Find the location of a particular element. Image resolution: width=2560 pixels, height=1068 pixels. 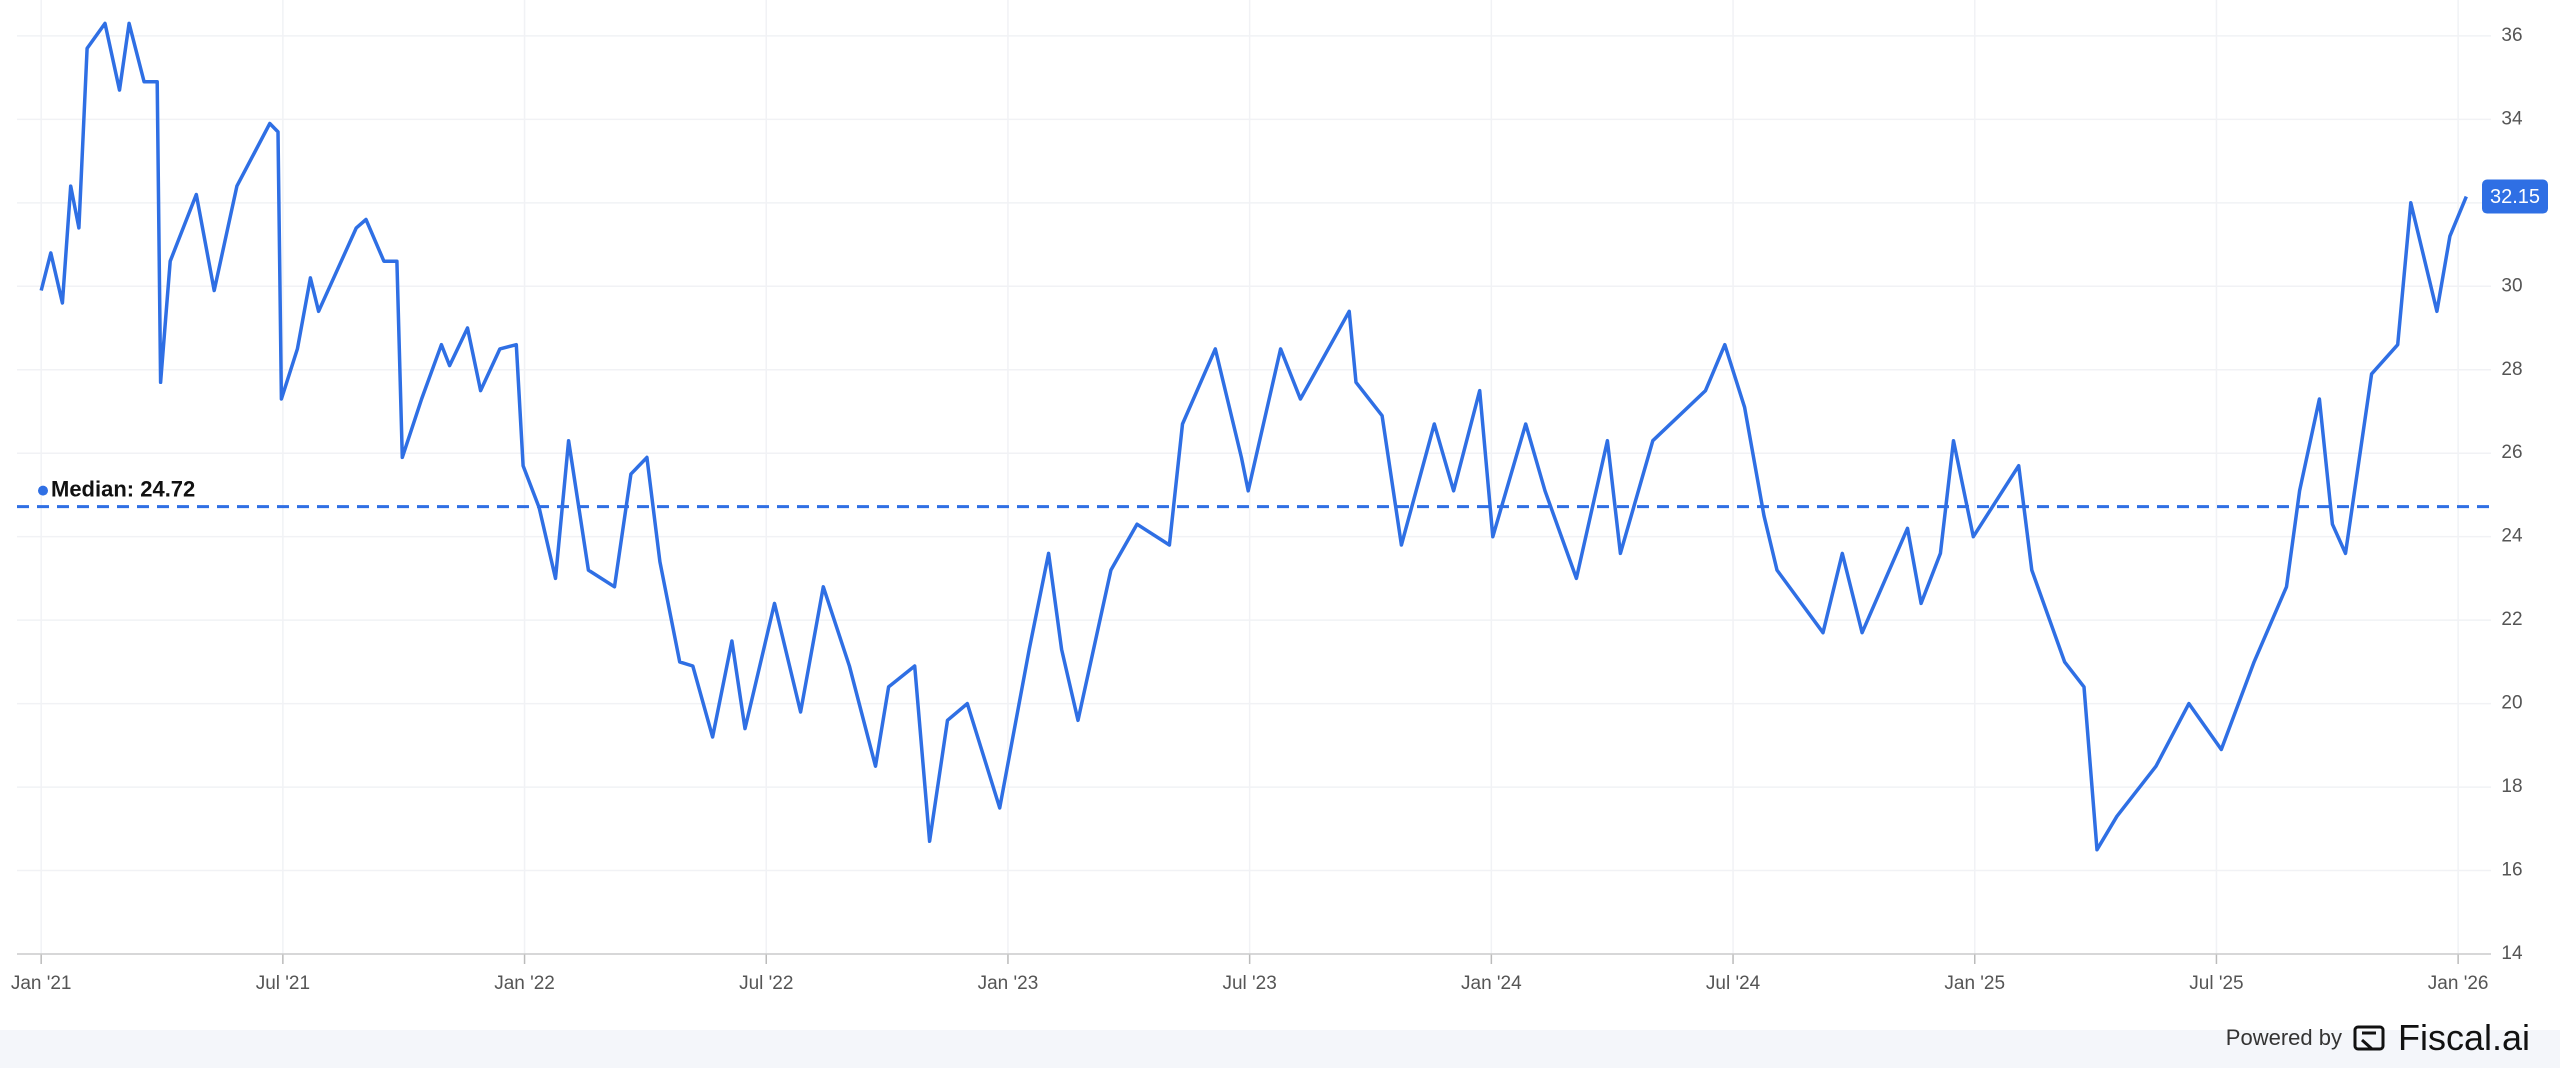

powered-by-text: Powered by is located at coordinates (2283, 1037).